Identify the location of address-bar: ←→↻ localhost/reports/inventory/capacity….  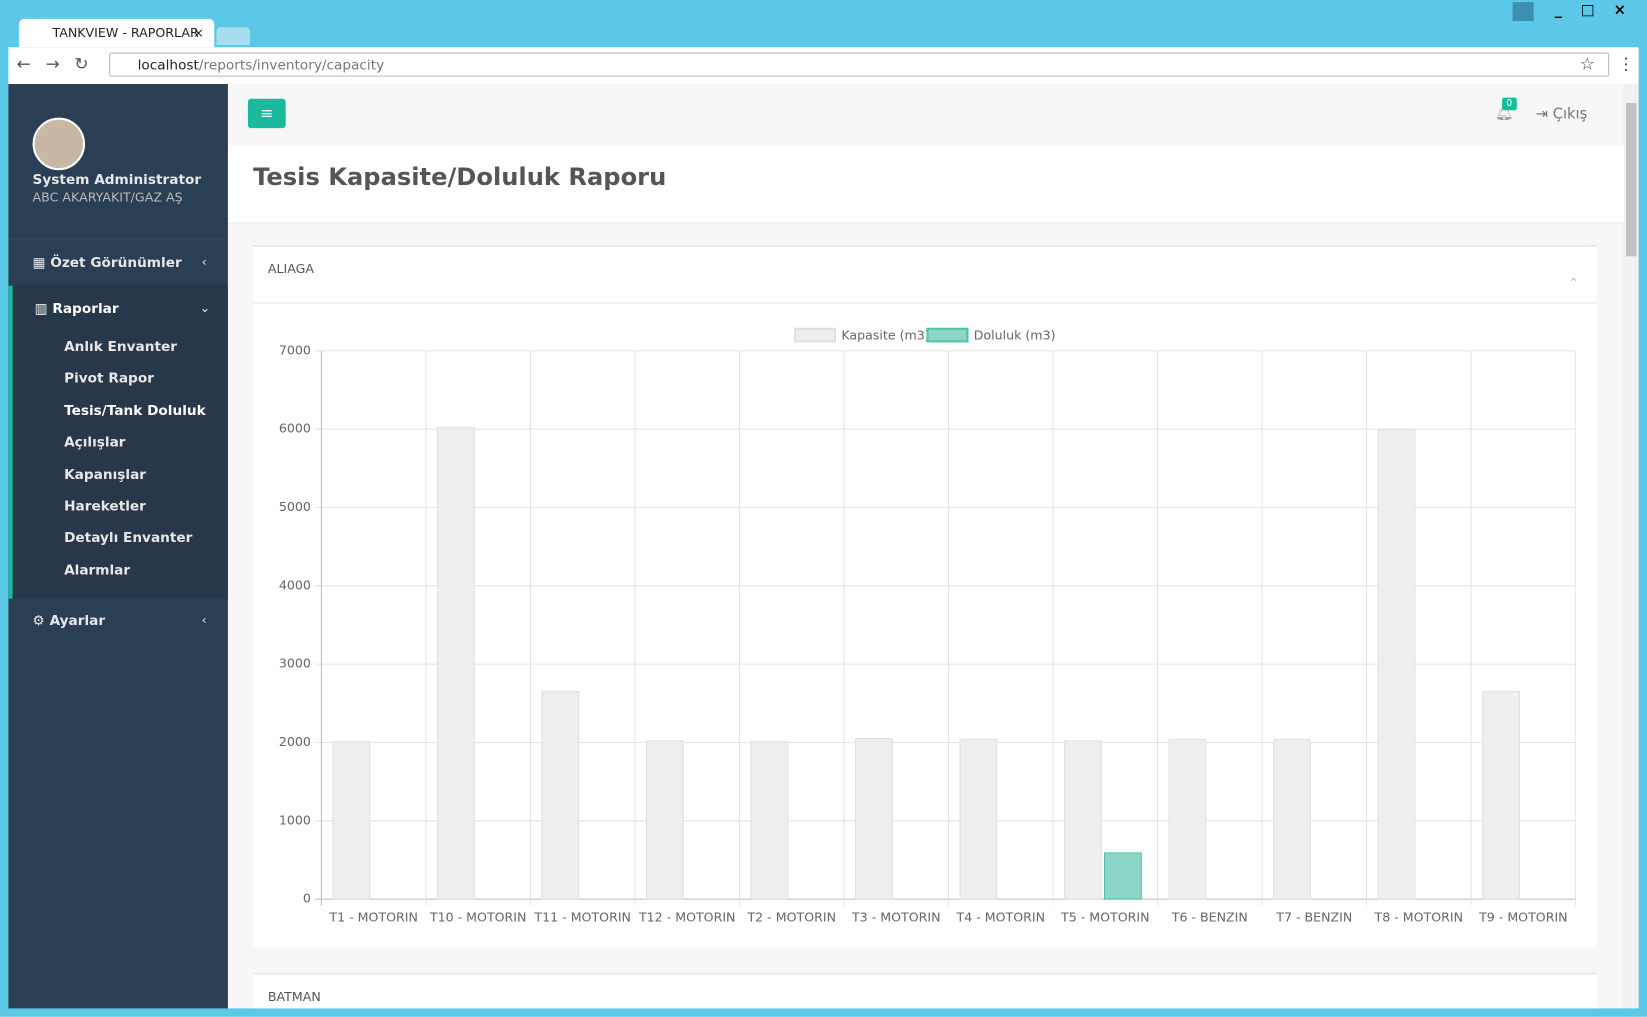
(823, 66).